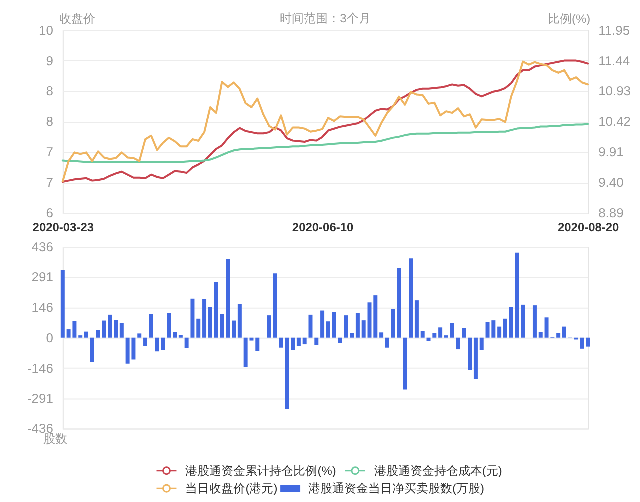 The image size is (640, 502). What do you see at coordinates (326, 143) in the screenshot?
I see `line-series` at bounding box center [326, 143].